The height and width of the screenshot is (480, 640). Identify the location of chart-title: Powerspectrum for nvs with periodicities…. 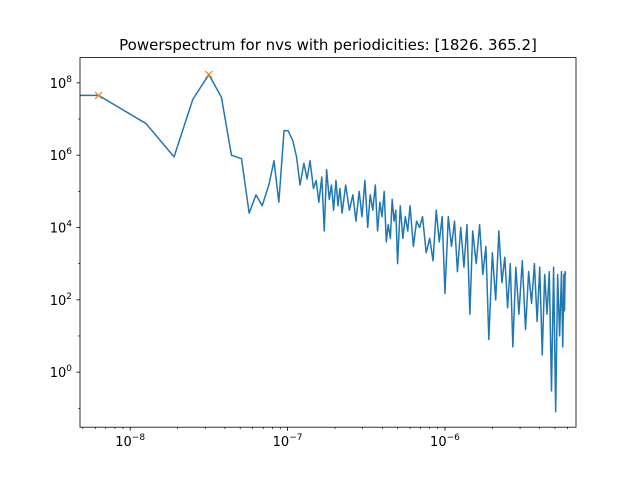
(328, 45).